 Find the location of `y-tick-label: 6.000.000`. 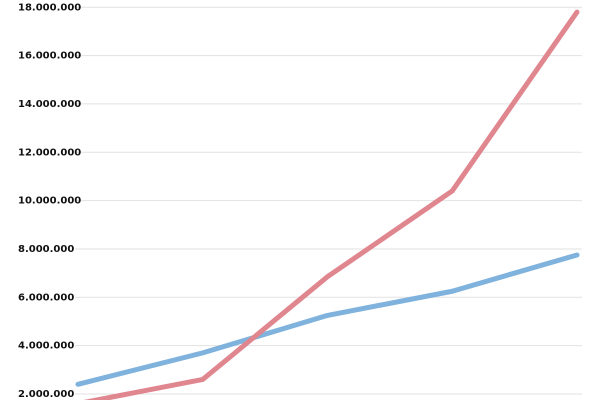

y-tick-label: 6.000.000 is located at coordinates (46, 297).